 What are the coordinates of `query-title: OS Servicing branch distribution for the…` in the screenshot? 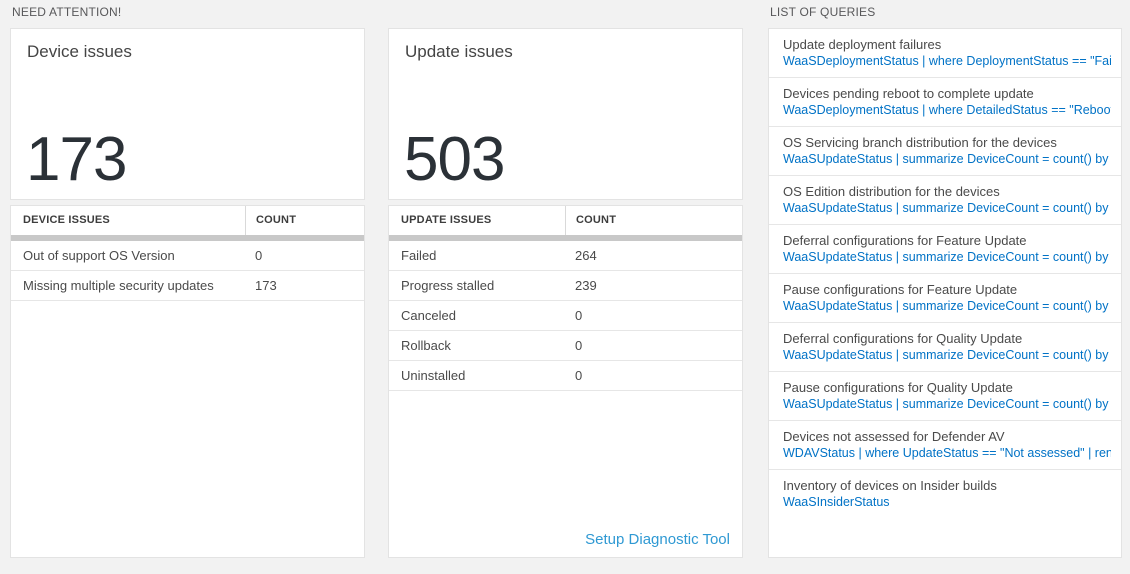 It's located at (920, 142).